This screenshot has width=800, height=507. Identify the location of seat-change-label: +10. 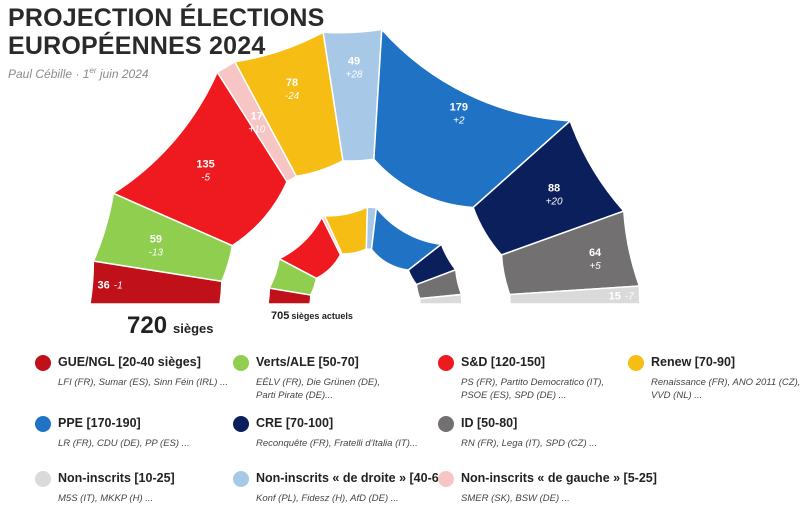
(256, 129).